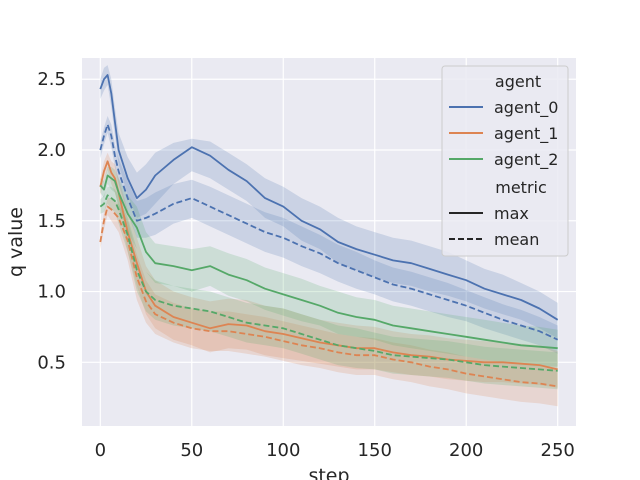 This screenshot has height=480, width=640. I want to click on x-tick-label: 150, so click(375, 450).